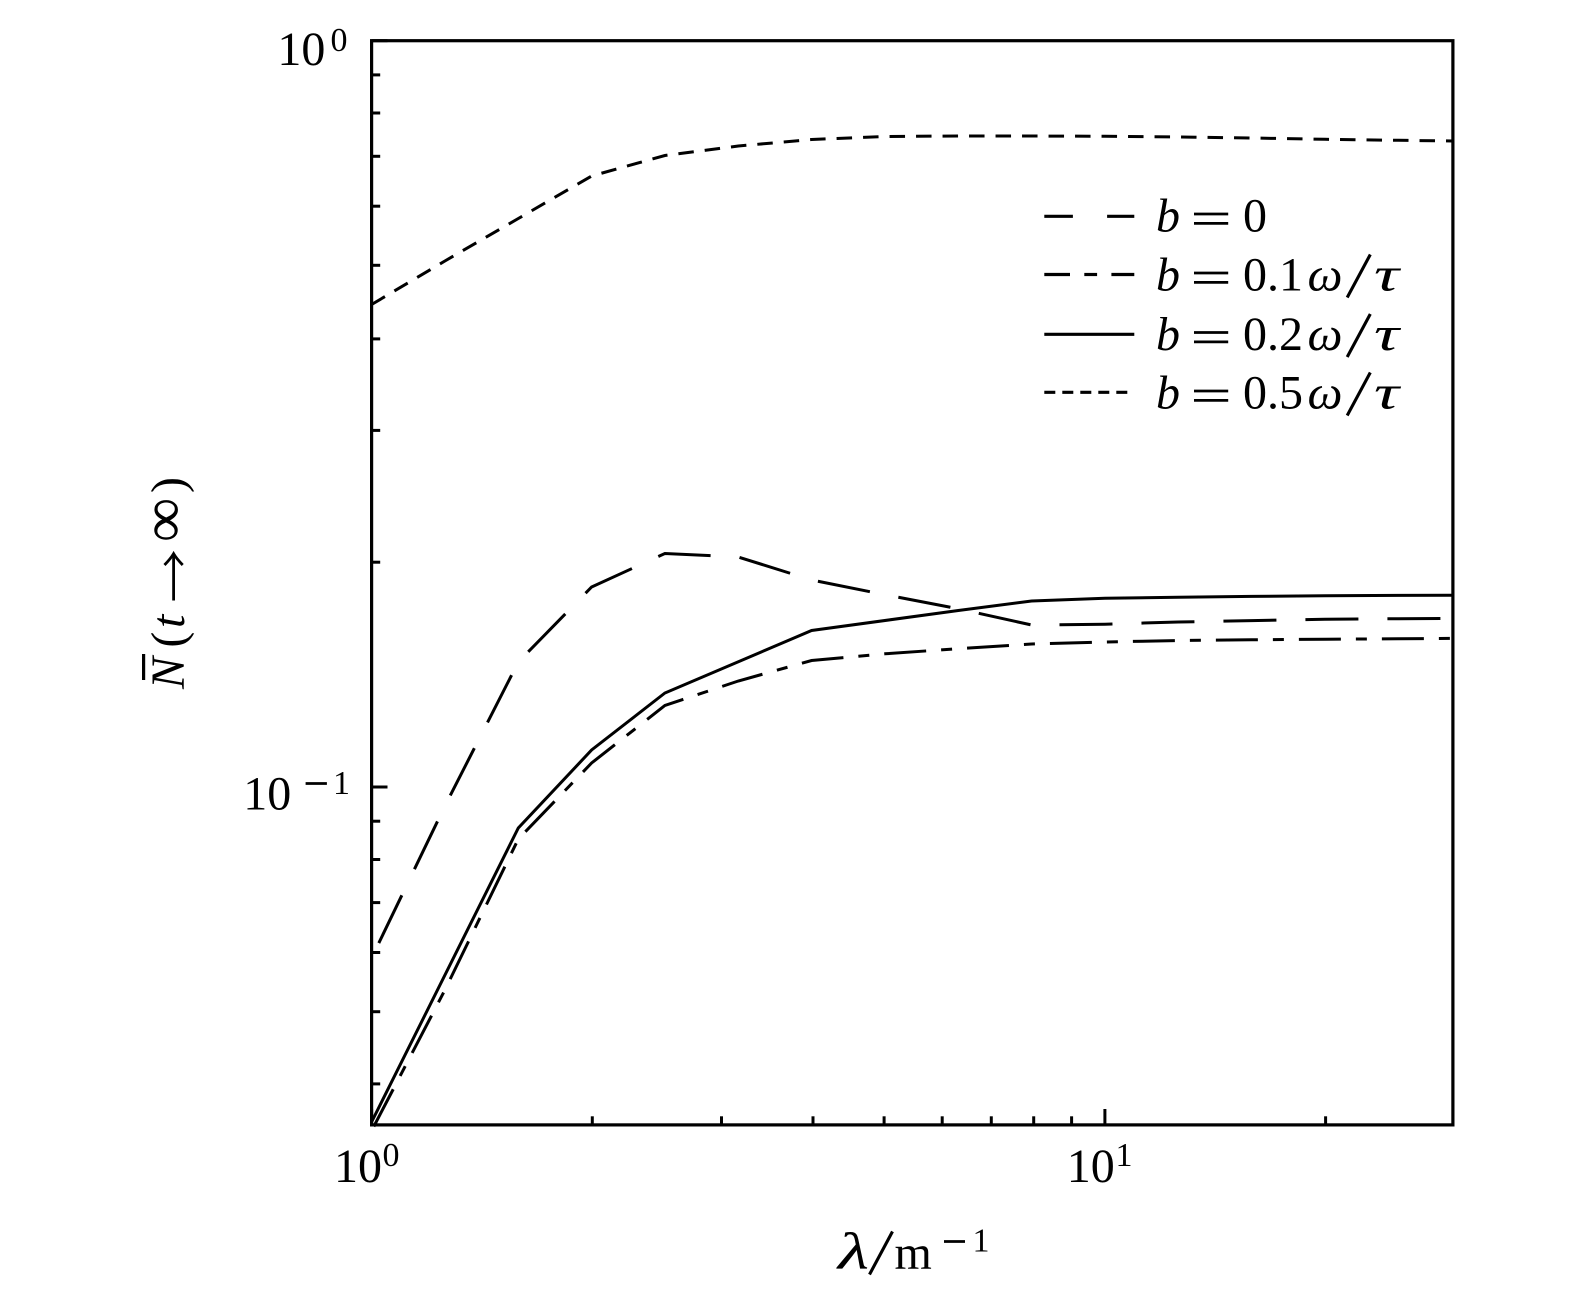 The image size is (1575, 1289). Describe the element at coordinates (168, 583) in the screenshot. I see `svg-text: N(t)` at that location.